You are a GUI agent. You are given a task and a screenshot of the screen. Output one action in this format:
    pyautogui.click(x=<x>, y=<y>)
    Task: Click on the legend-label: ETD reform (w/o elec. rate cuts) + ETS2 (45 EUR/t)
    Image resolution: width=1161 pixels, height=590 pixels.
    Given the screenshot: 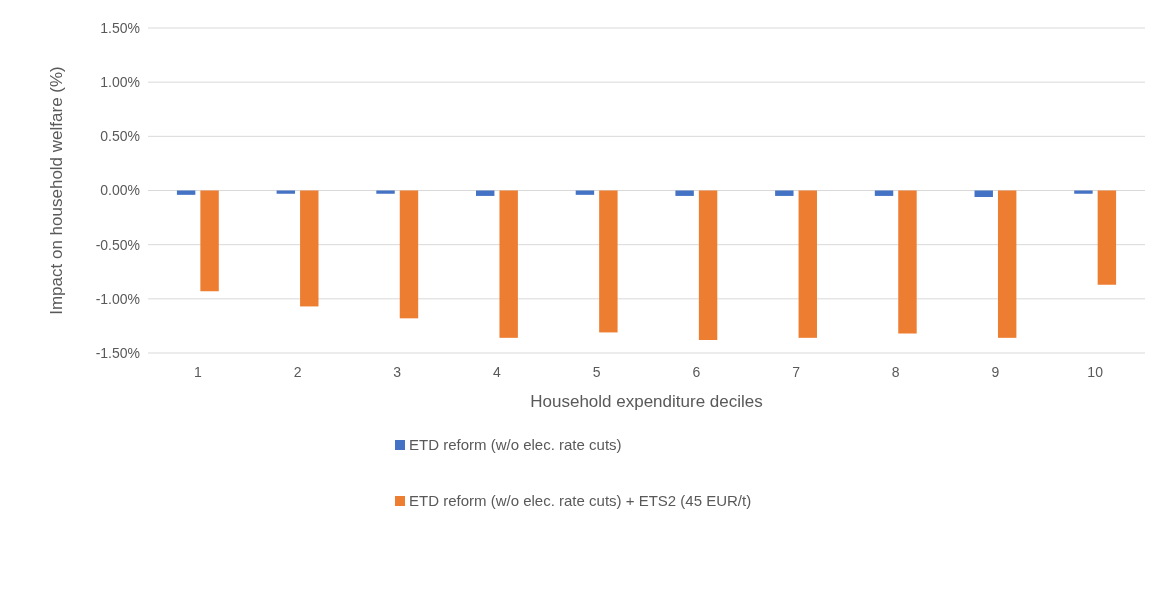 What is the action you would take?
    pyautogui.click(x=580, y=501)
    